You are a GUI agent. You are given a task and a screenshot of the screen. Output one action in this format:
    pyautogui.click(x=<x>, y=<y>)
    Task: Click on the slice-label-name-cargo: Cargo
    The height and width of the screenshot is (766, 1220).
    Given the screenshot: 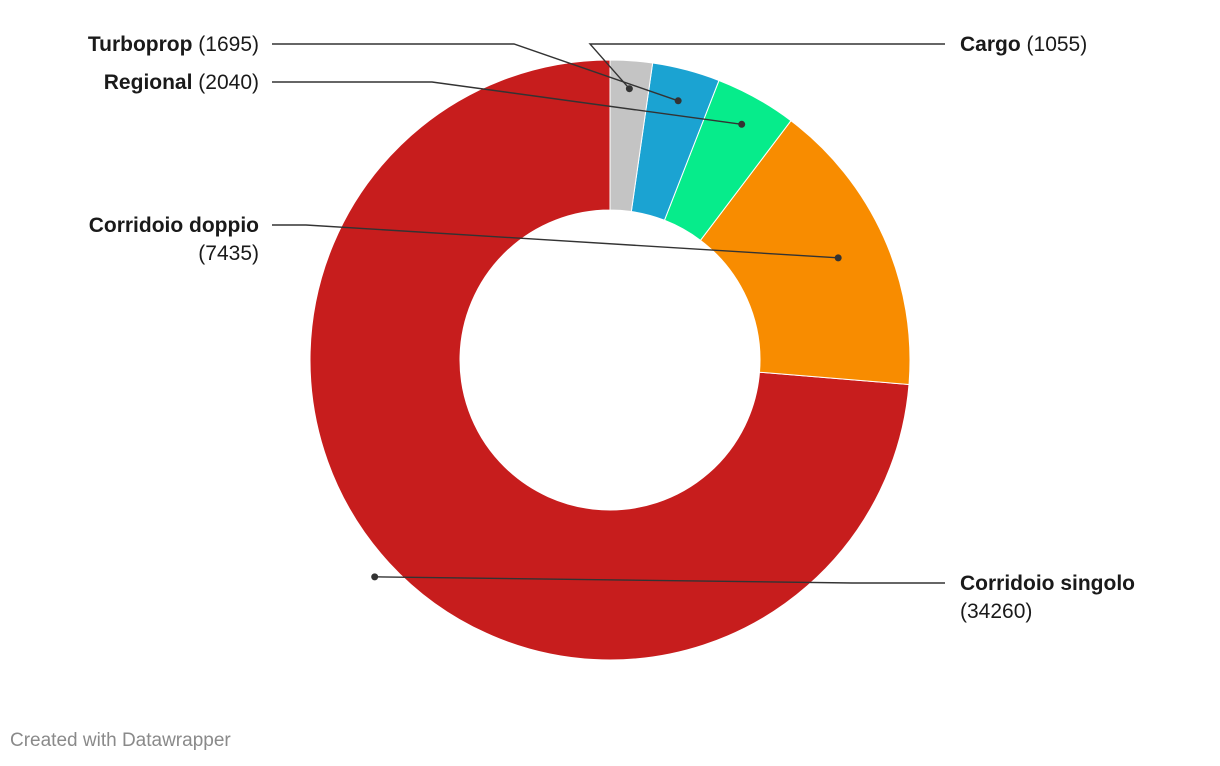 What is the action you would take?
    pyautogui.click(x=990, y=44)
    